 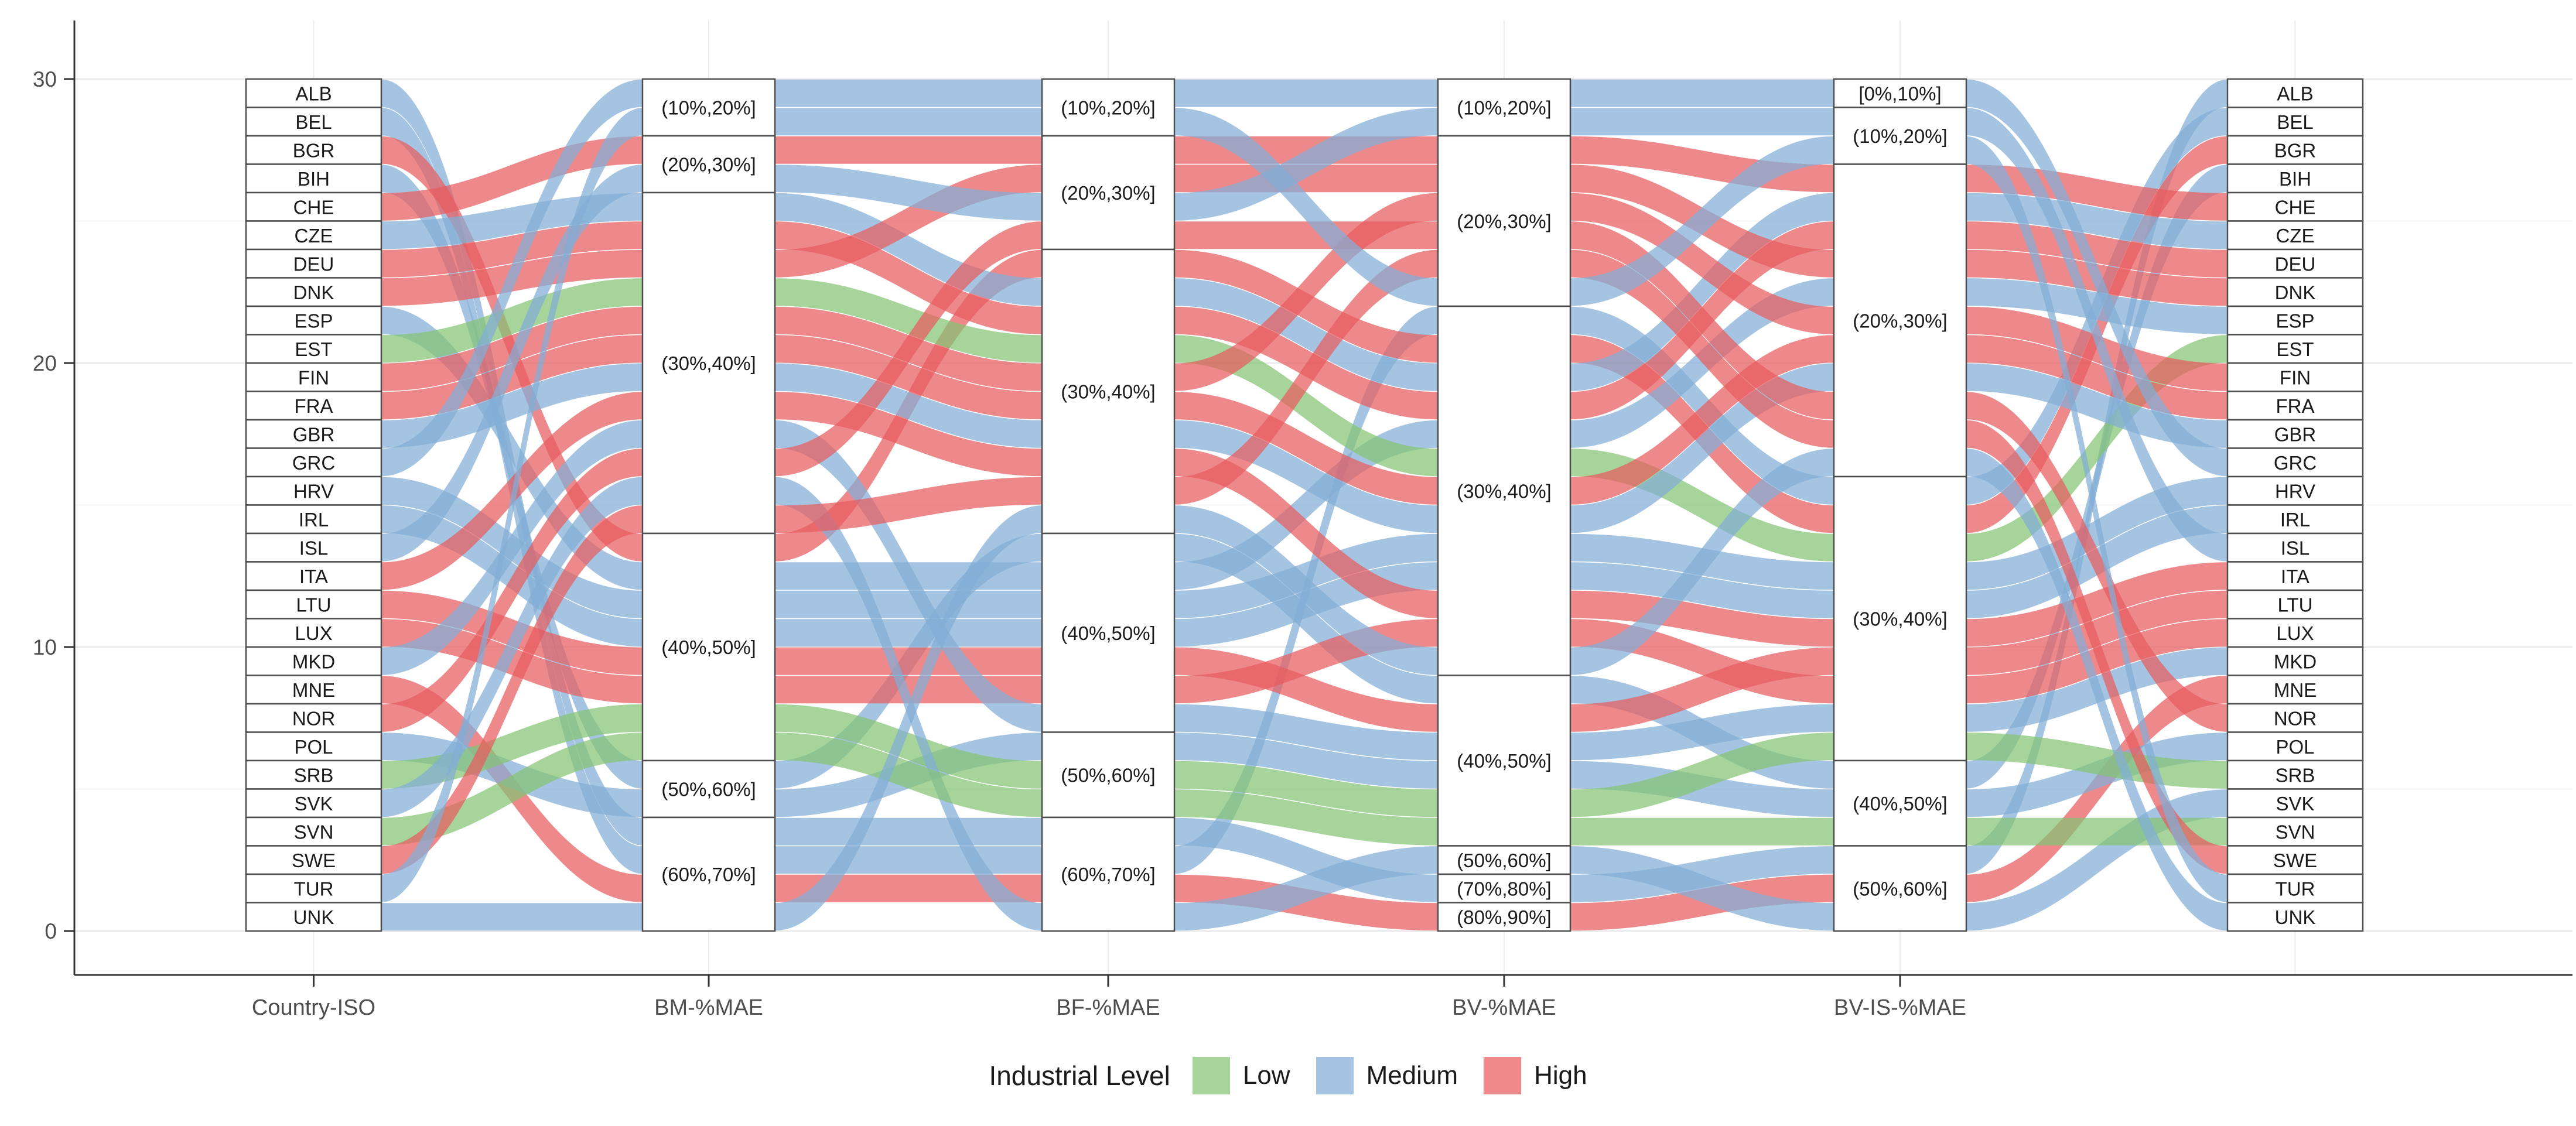 I want to click on country-right-bih-label: BIH, so click(x=2295, y=179).